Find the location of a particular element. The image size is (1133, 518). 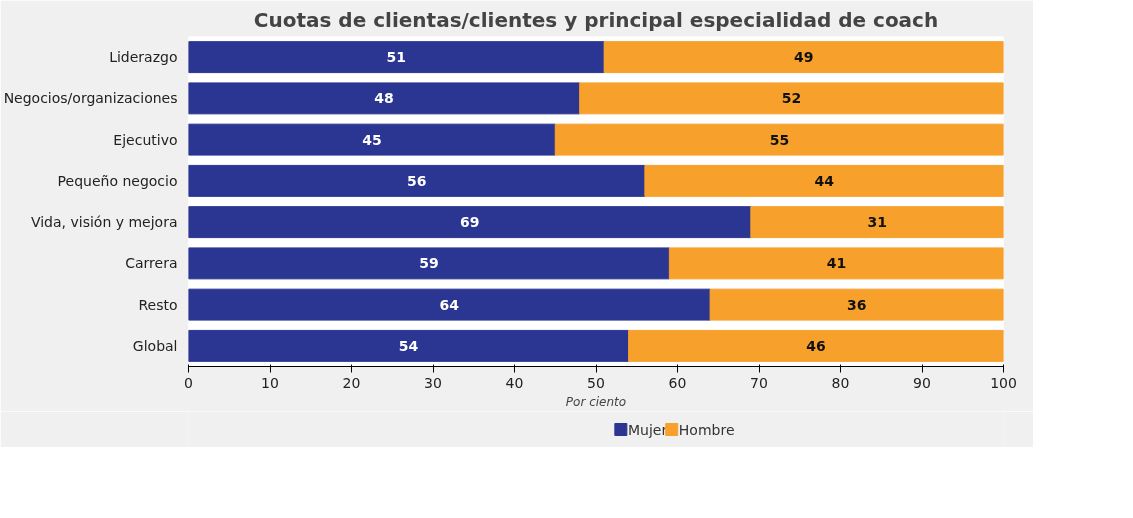

x-tick-label: 10 is located at coordinates (270, 382).